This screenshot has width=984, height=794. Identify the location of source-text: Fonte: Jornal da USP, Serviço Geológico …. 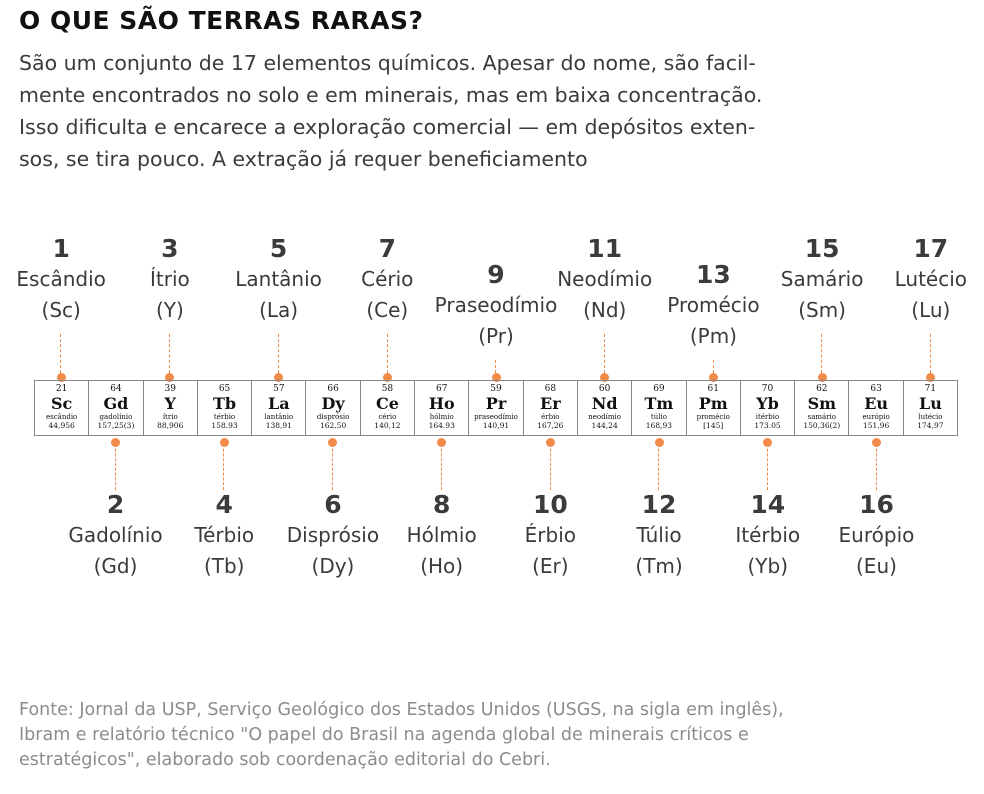
(401, 735).